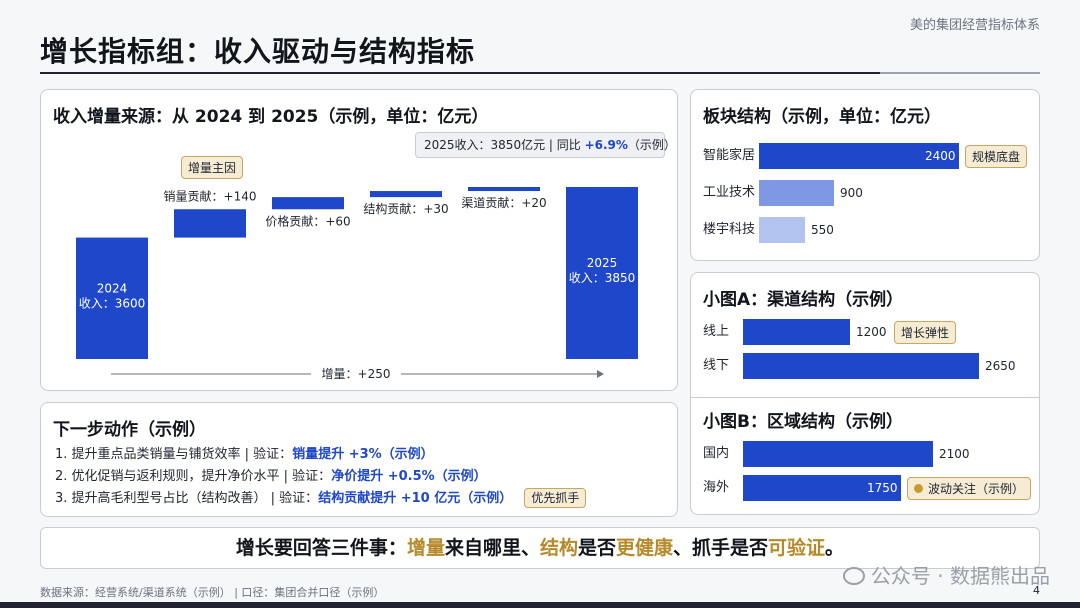  What do you see at coordinates (112, 288) in the screenshot?
I see `waterfall-bar-label: 2024` at bounding box center [112, 288].